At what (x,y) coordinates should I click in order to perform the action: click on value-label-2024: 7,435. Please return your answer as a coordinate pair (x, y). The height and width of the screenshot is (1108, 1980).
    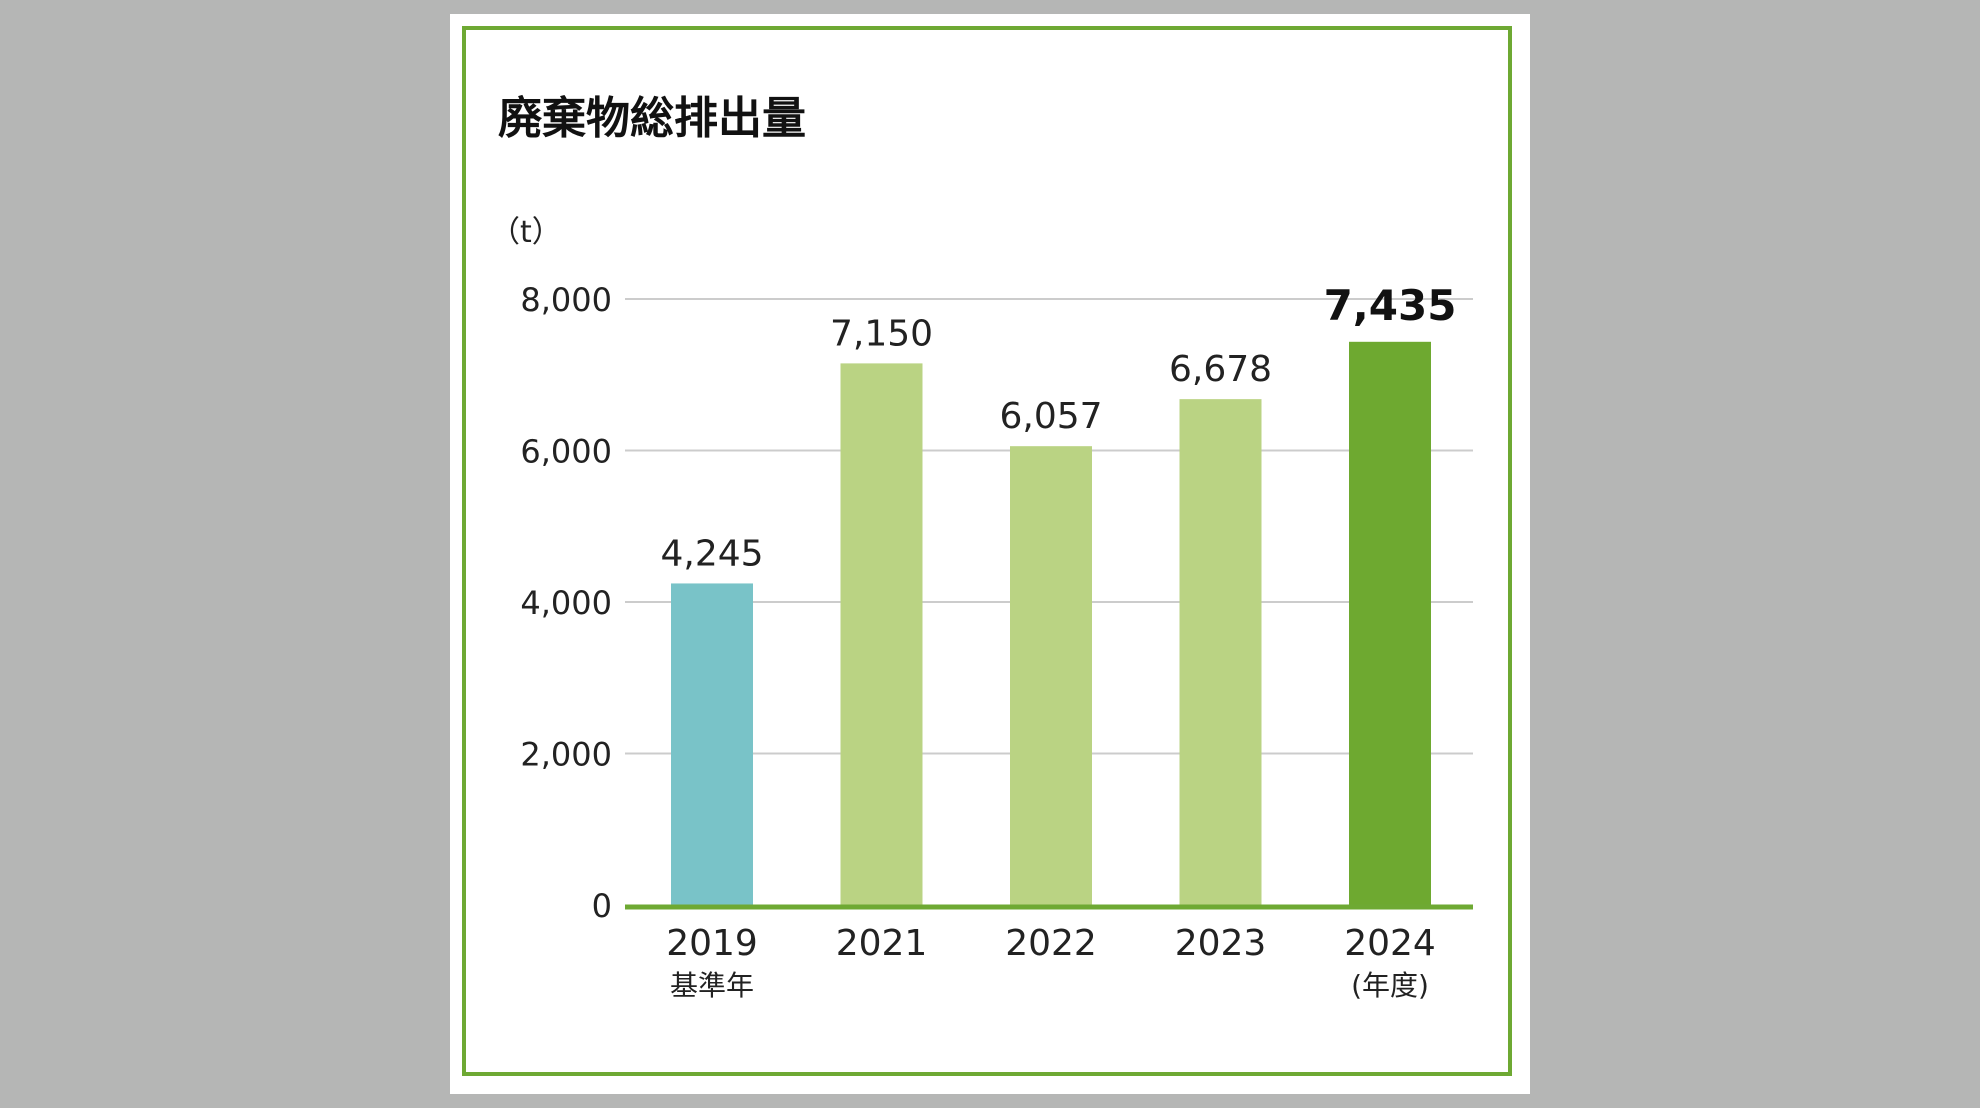
    Looking at the image, I should click on (1390, 305).